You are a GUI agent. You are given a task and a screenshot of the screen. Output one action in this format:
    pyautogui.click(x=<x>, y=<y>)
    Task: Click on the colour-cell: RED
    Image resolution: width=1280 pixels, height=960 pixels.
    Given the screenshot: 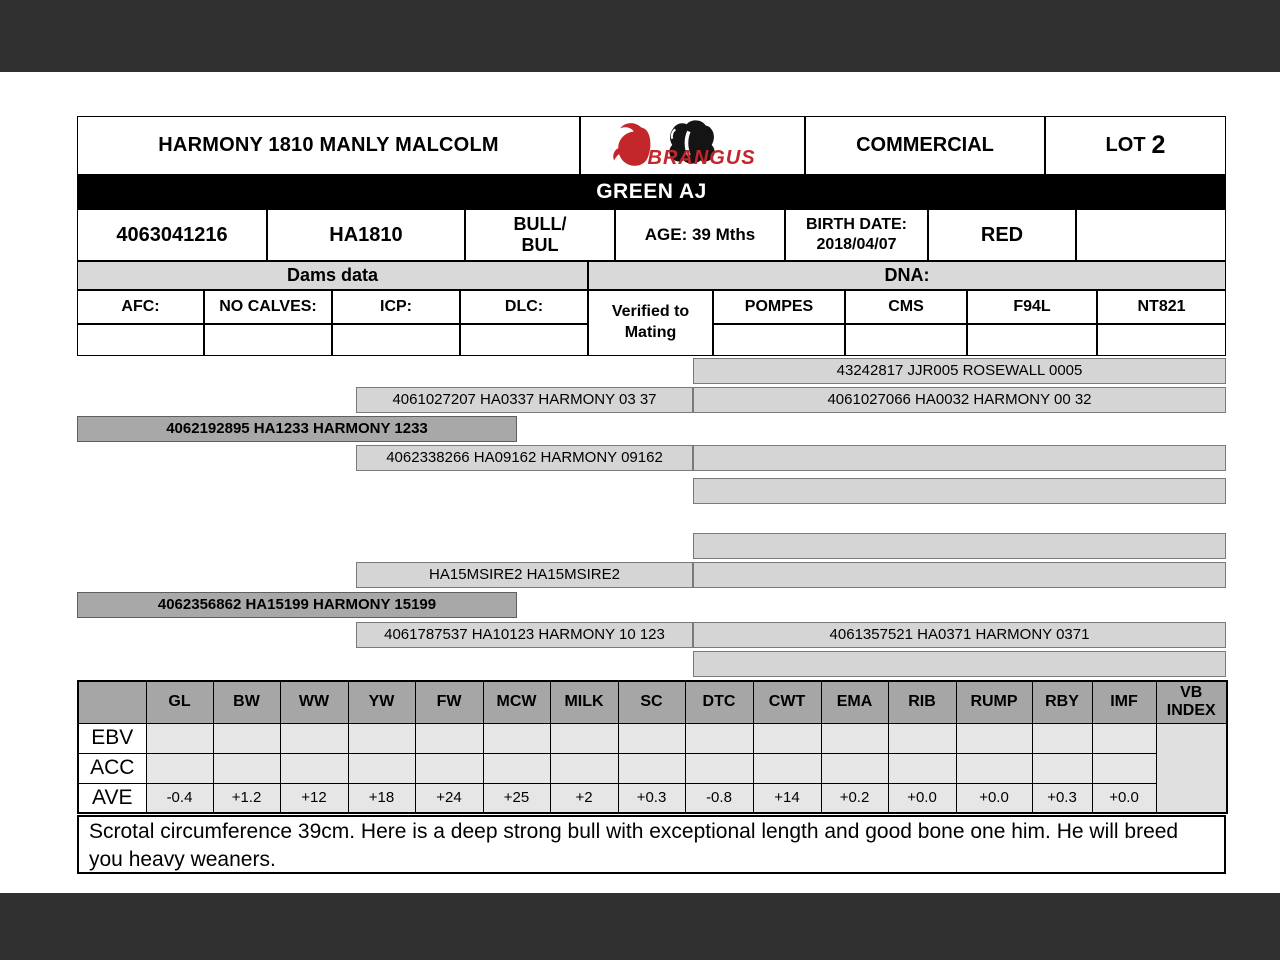 What is the action you would take?
    pyautogui.click(x=1002, y=235)
    